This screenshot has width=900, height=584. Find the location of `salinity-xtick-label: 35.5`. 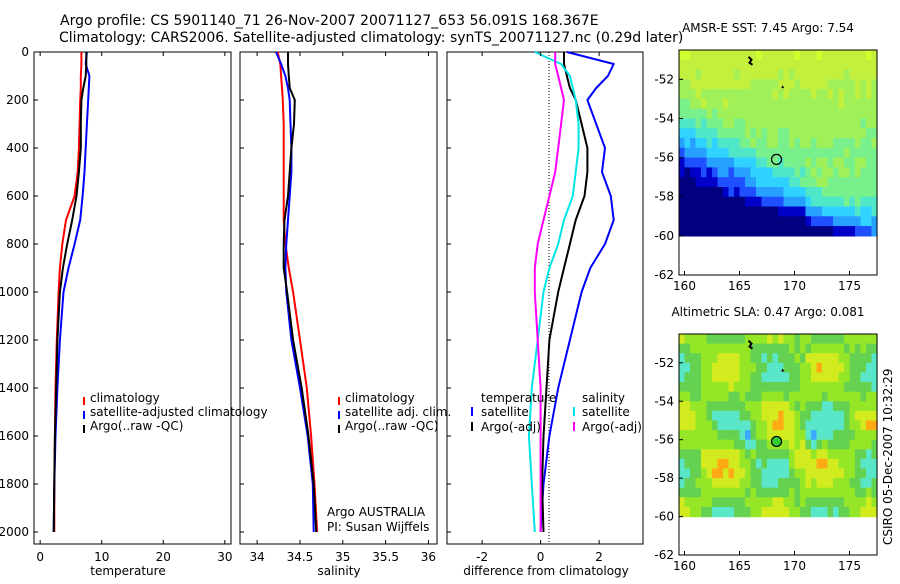

salinity-xtick-label: 35.5 is located at coordinates (385, 557).